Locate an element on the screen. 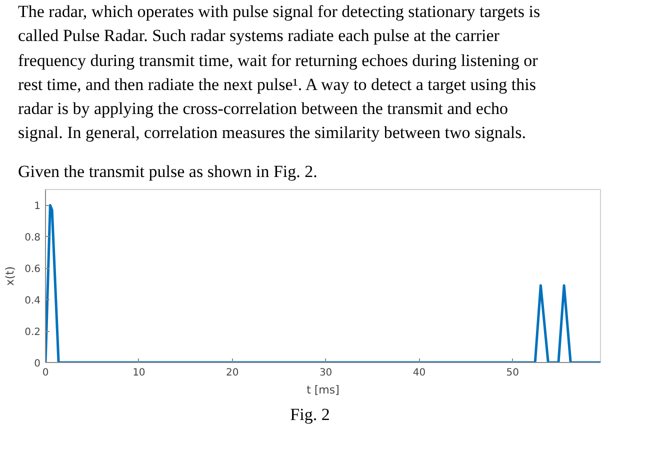  y-tick-label: 0.8 is located at coordinates (32, 238).